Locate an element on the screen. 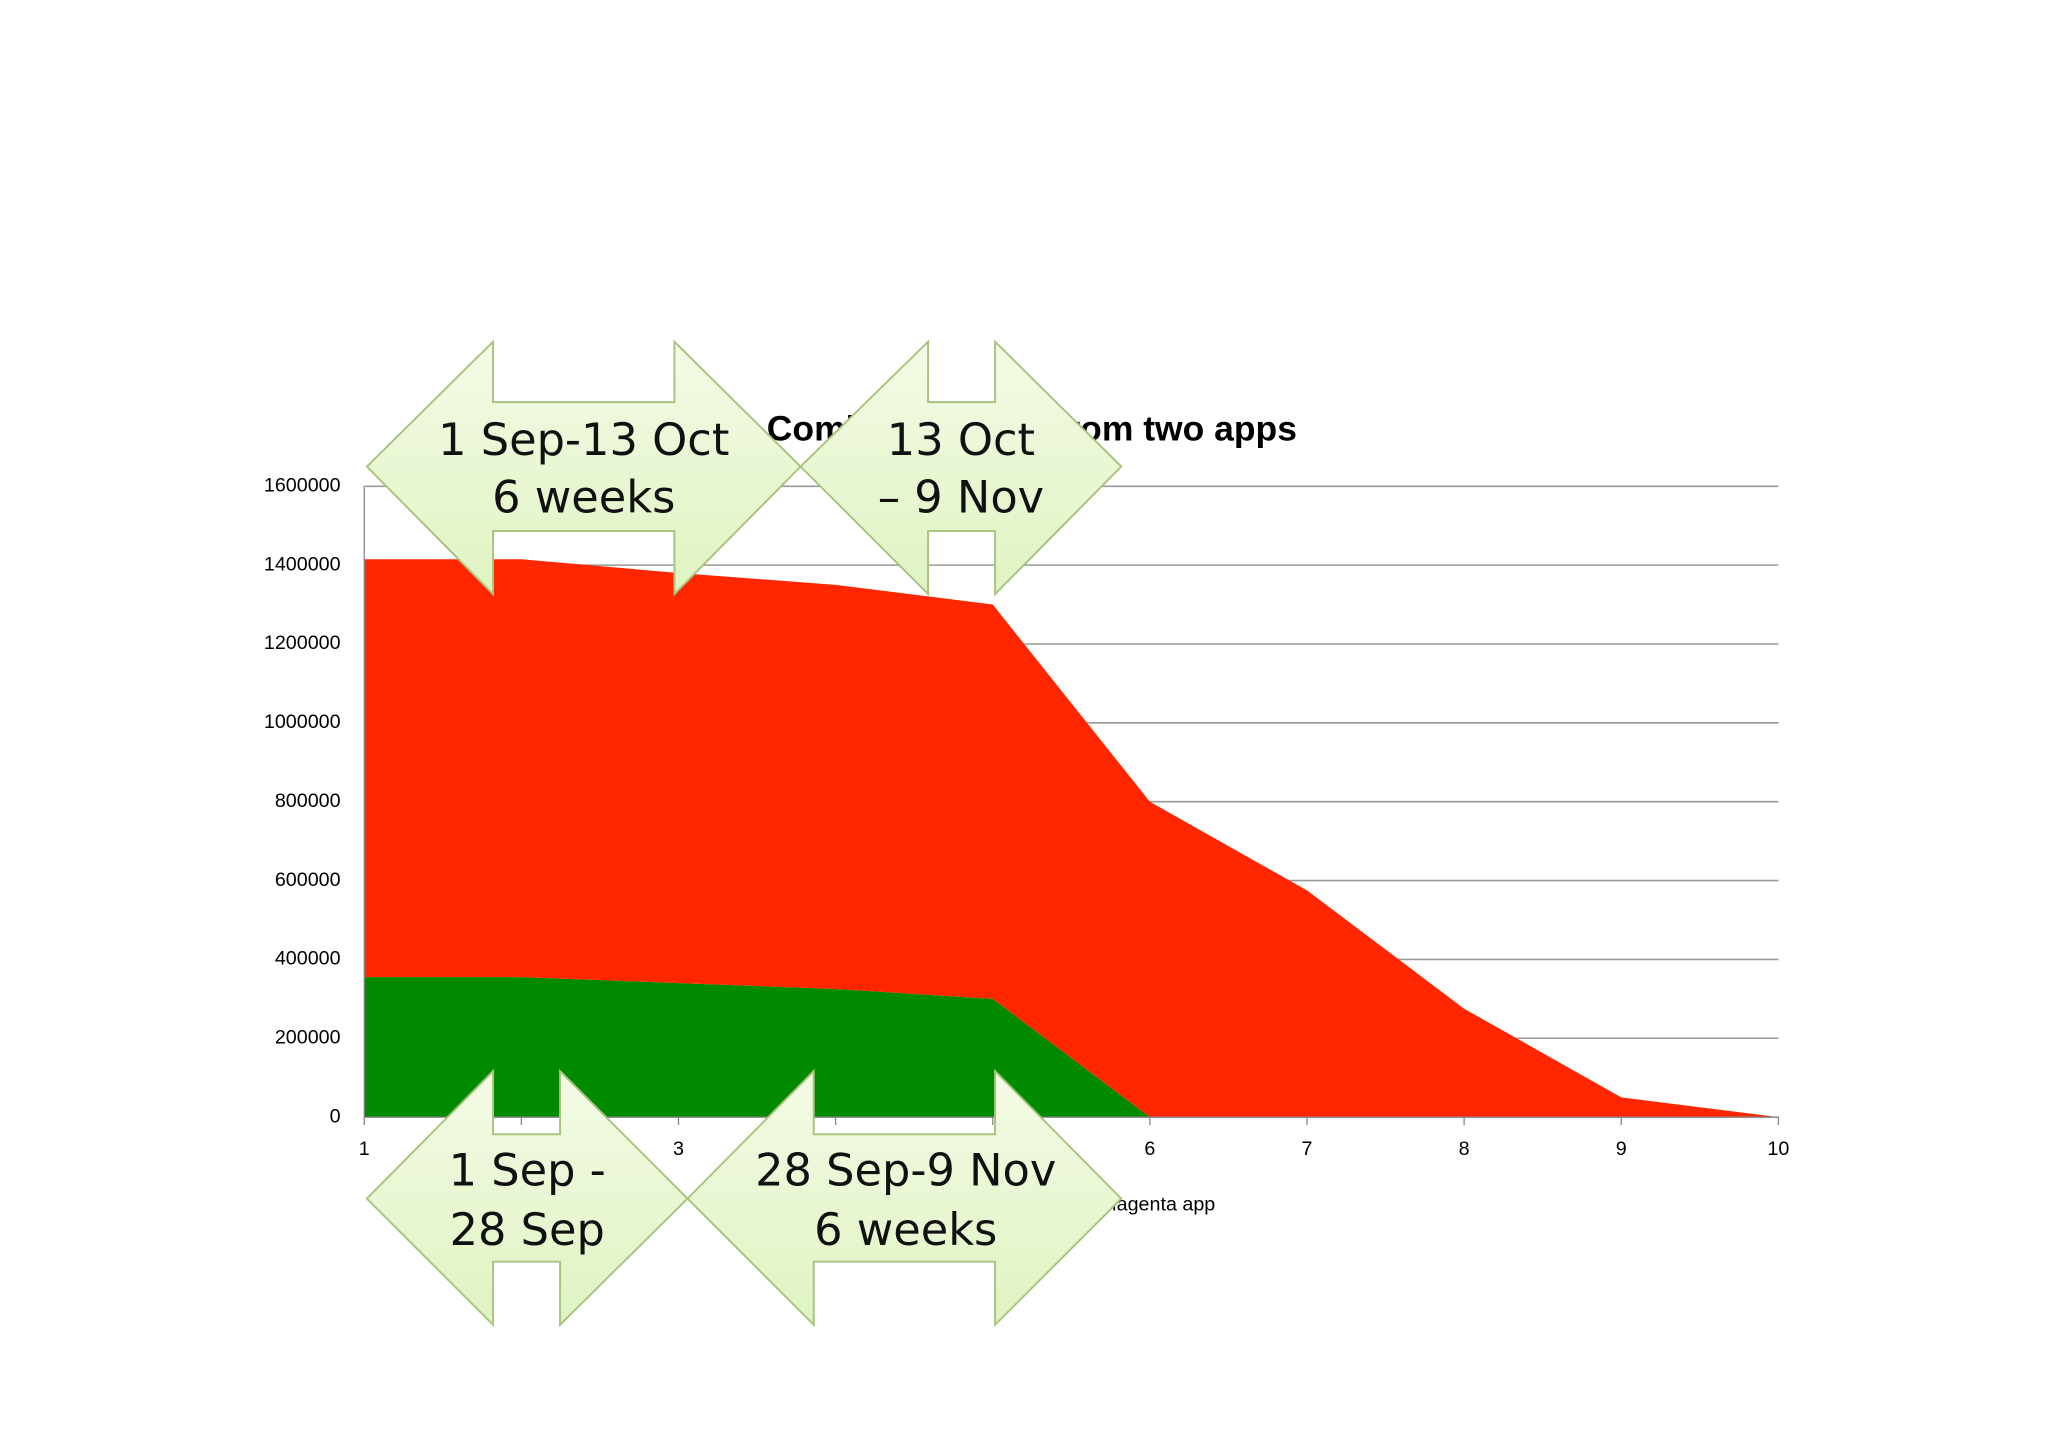 The height and width of the screenshot is (1452, 2048). annotation: 1 Sep - is located at coordinates (527, 1171).